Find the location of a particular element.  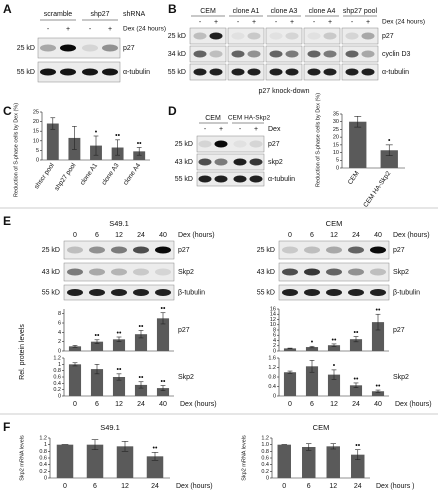

y-tick-label: 0.4 is located at coordinates (272, 387).